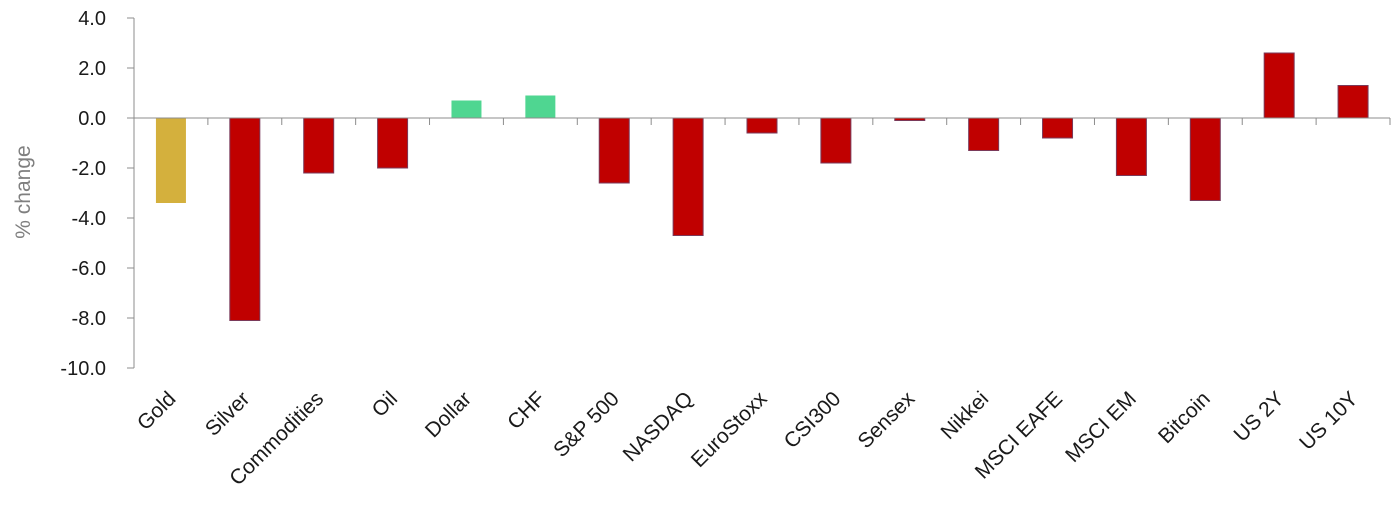 The width and height of the screenshot is (1400, 526). I want to click on y-tick-label: 4.0, so click(92, 19).